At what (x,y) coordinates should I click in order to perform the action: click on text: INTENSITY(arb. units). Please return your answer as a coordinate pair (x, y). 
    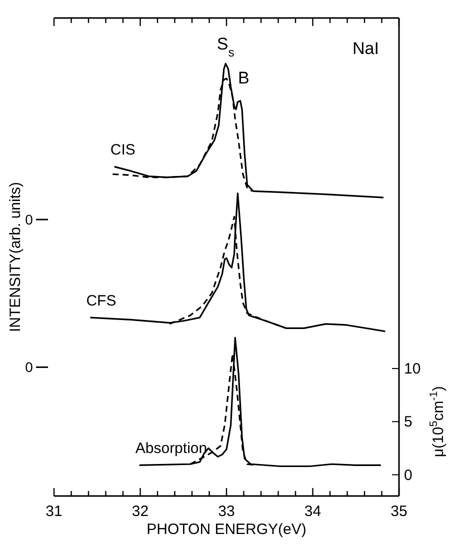
    Looking at the image, I should click on (15, 257).